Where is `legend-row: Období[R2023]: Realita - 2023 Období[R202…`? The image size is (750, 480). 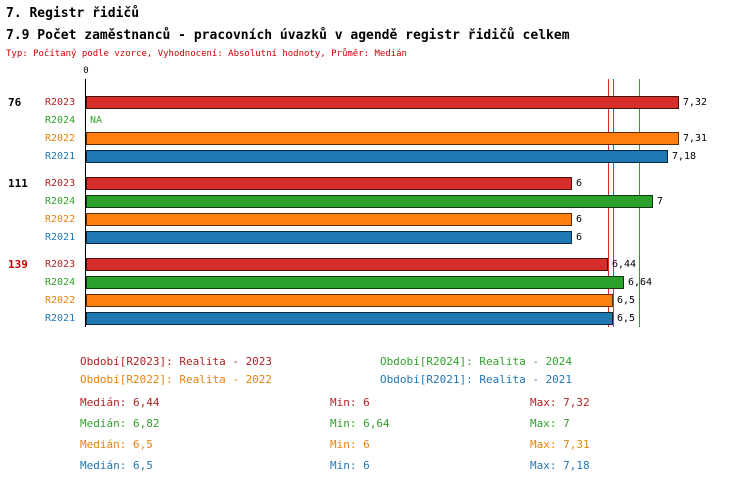 legend-row: Období[R2023]: Realita - 2023 Období[R202… is located at coordinates (415, 359).